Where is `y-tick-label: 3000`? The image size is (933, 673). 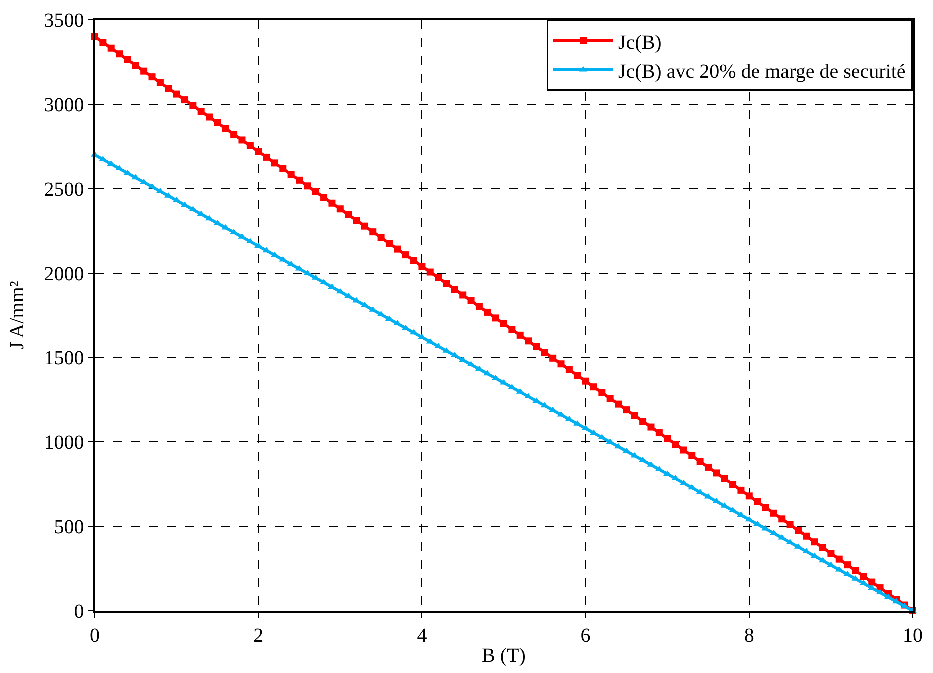 y-tick-label: 3000 is located at coordinates (64, 105).